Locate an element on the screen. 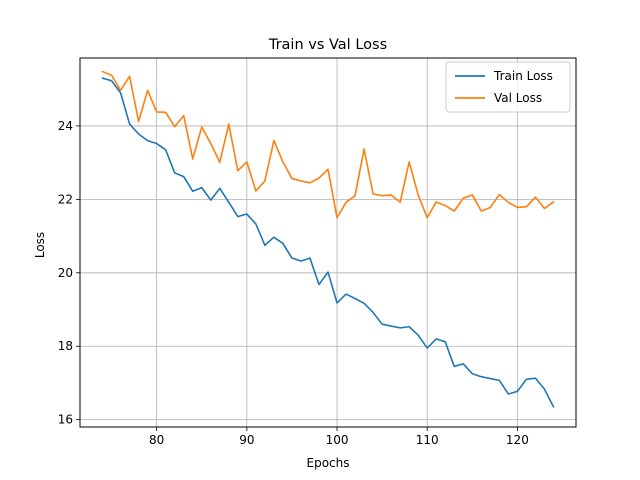 This screenshot has height=480, width=640. y-tick-label: 16 is located at coordinates (65, 420).